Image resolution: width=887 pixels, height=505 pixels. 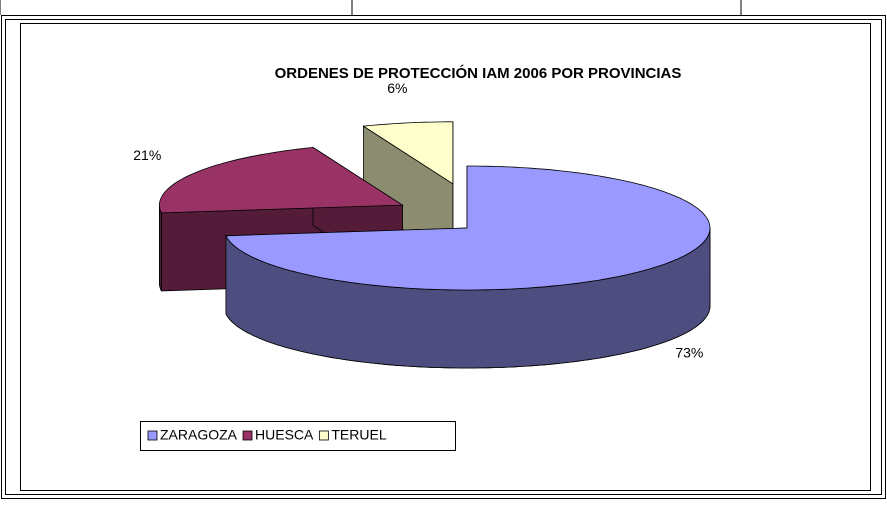 What do you see at coordinates (358, 435) in the screenshot?
I see `legend-label: TERUEL` at bounding box center [358, 435].